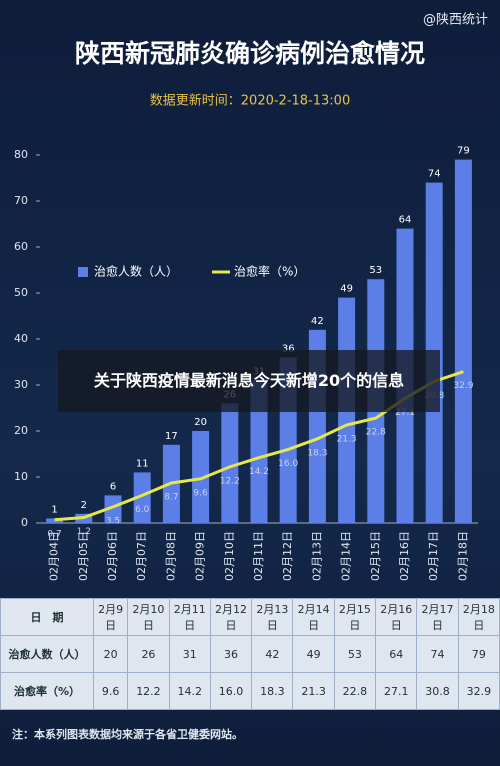 The width and height of the screenshot is (500, 766). What do you see at coordinates (148, 654) in the screenshot?
I see `table-cell: 26` at bounding box center [148, 654].